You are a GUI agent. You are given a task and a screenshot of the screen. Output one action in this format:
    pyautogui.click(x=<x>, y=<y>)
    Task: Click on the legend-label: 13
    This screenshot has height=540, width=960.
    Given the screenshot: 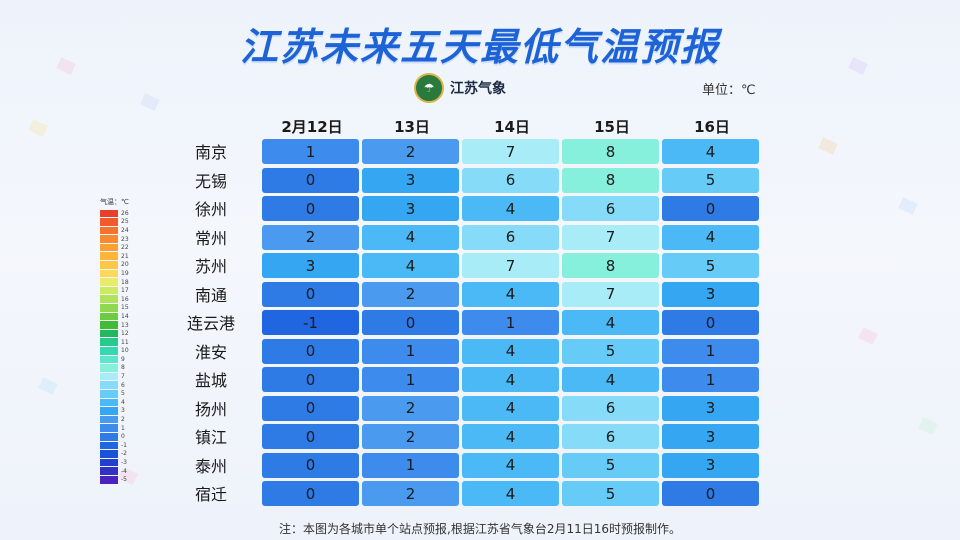 What is the action you would take?
    pyautogui.click(x=125, y=325)
    